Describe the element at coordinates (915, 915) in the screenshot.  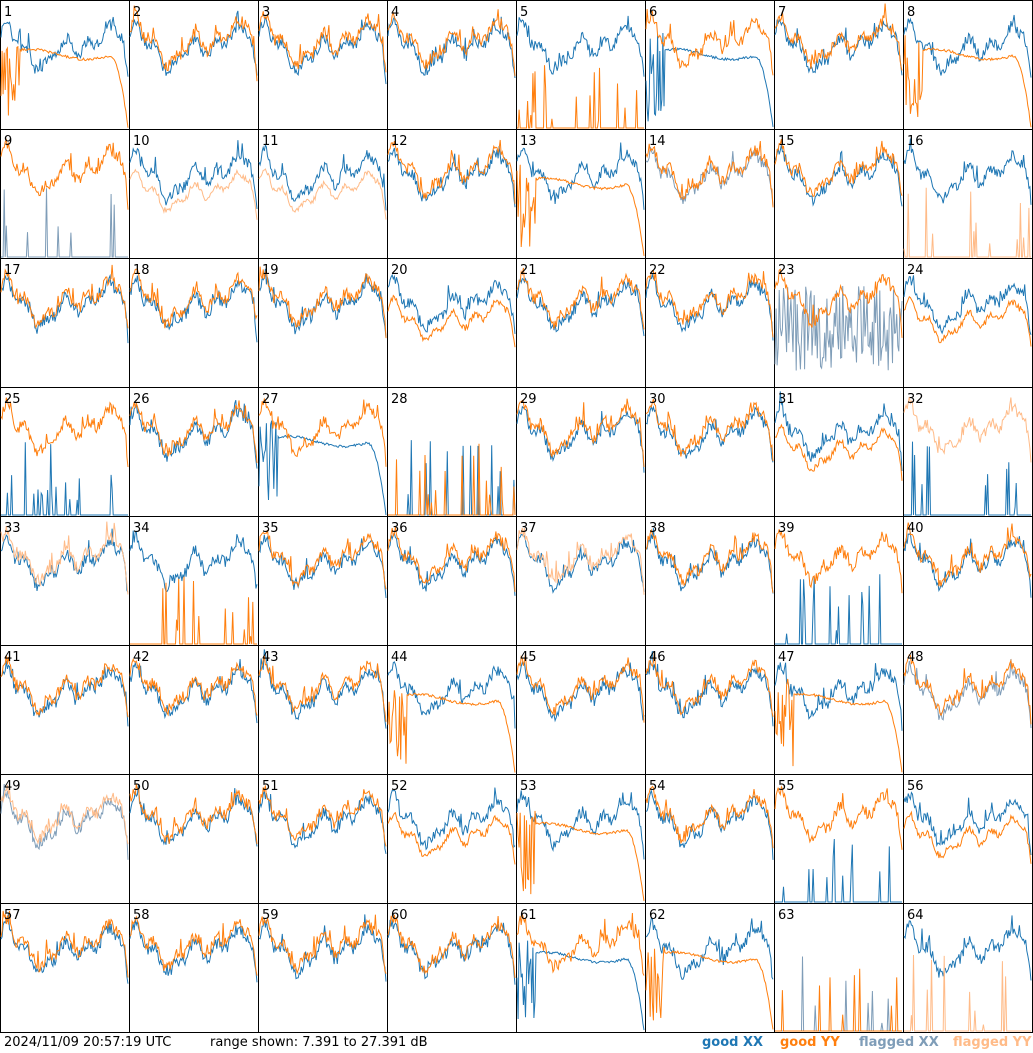
I see `panel-label: 64` at that location.